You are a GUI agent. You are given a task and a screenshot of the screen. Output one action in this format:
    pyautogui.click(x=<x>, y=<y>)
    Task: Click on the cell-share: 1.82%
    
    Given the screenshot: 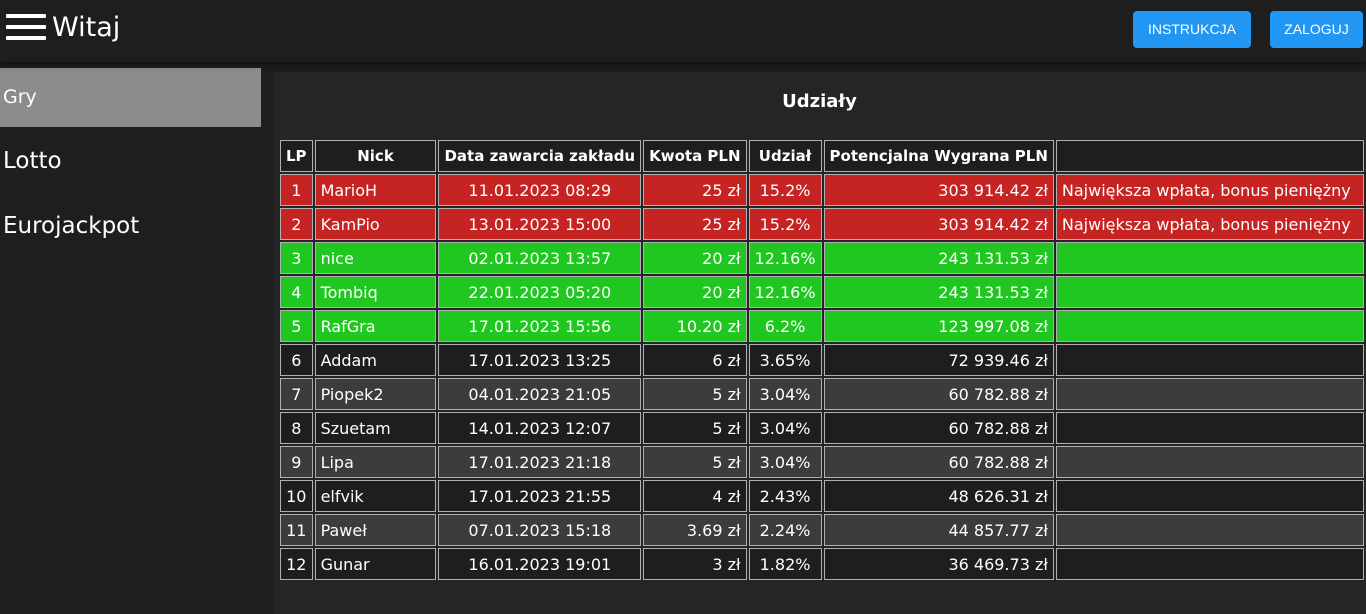 What is the action you would take?
    pyautogui.click(x=785, y=564)
    